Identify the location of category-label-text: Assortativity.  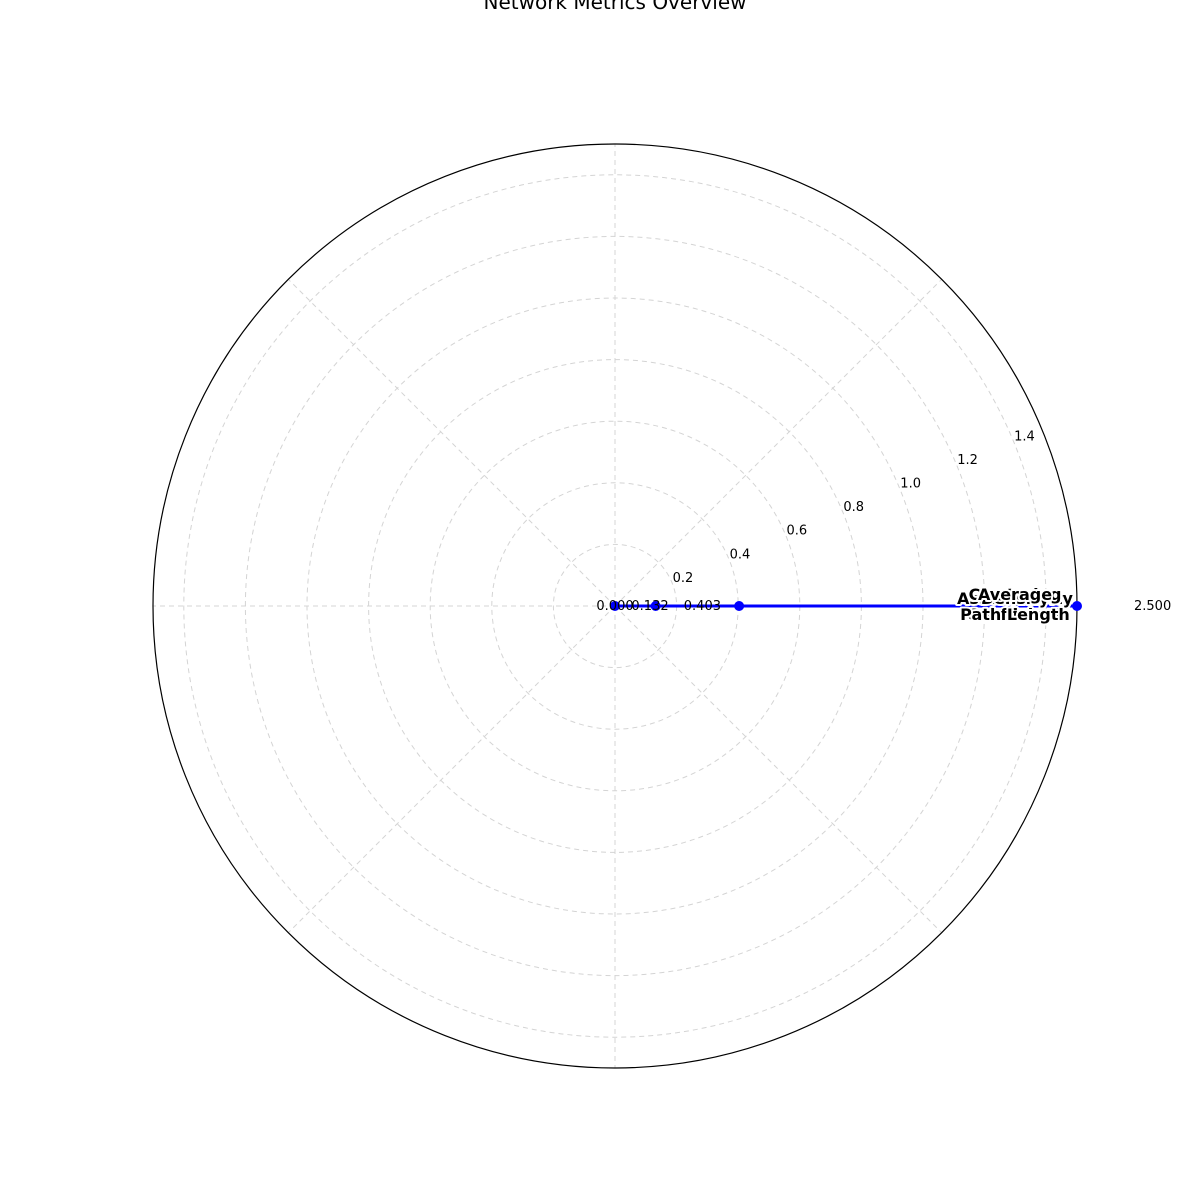
(1015, 598).